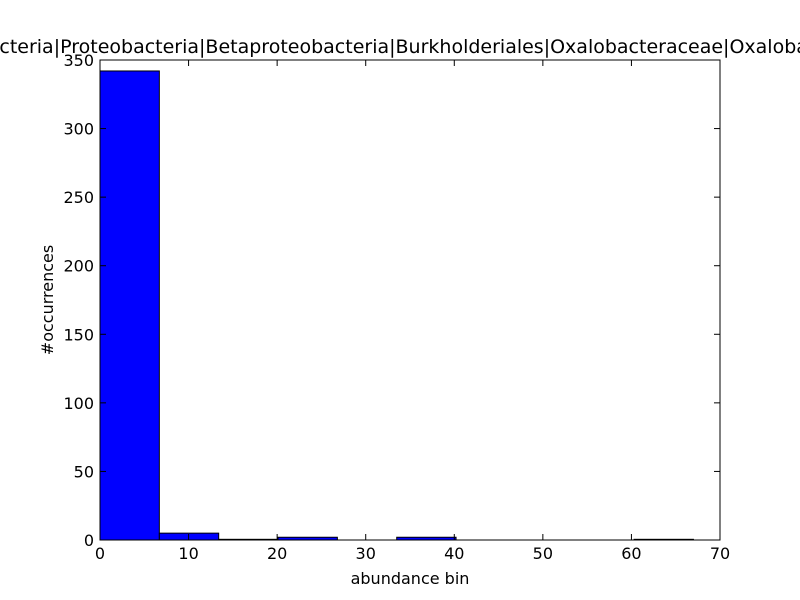 This screenshot has width=800, height=600. Describe the element at coordinates (78, 266) in the screenshot. I see `y-tick-label-4: 200` at that location.